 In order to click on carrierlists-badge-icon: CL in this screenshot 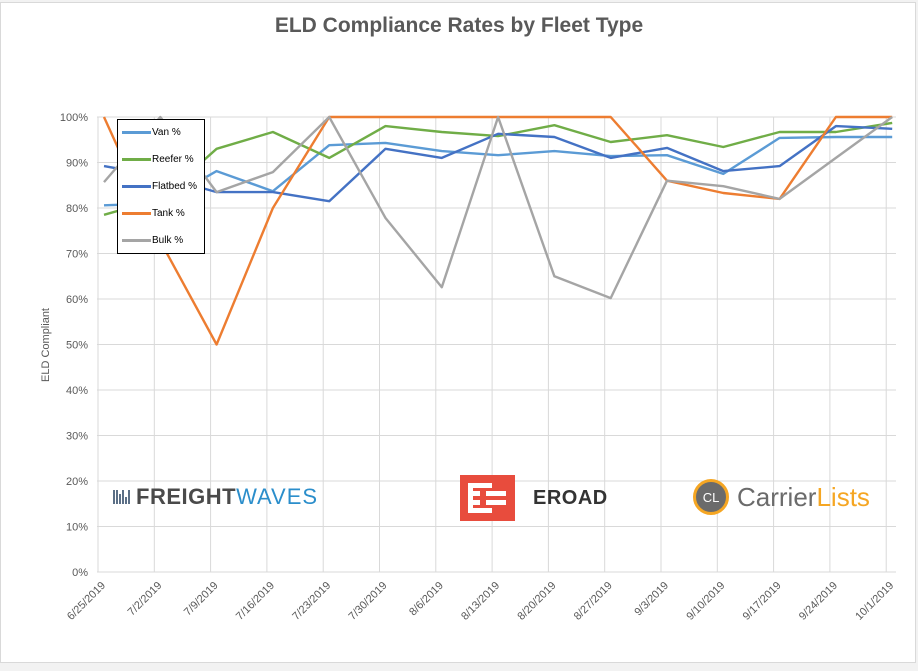, I will do `click(711, 497)`.